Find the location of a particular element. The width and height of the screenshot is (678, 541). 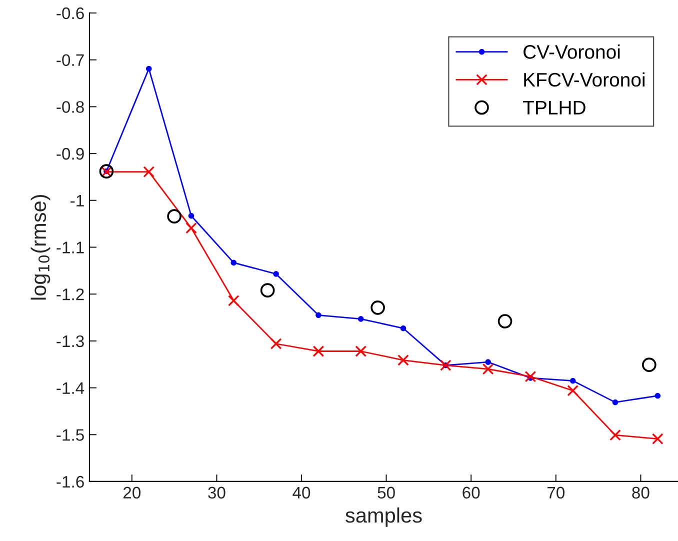

y-tick-label: -1.6 is located at coordinates (70, 482).